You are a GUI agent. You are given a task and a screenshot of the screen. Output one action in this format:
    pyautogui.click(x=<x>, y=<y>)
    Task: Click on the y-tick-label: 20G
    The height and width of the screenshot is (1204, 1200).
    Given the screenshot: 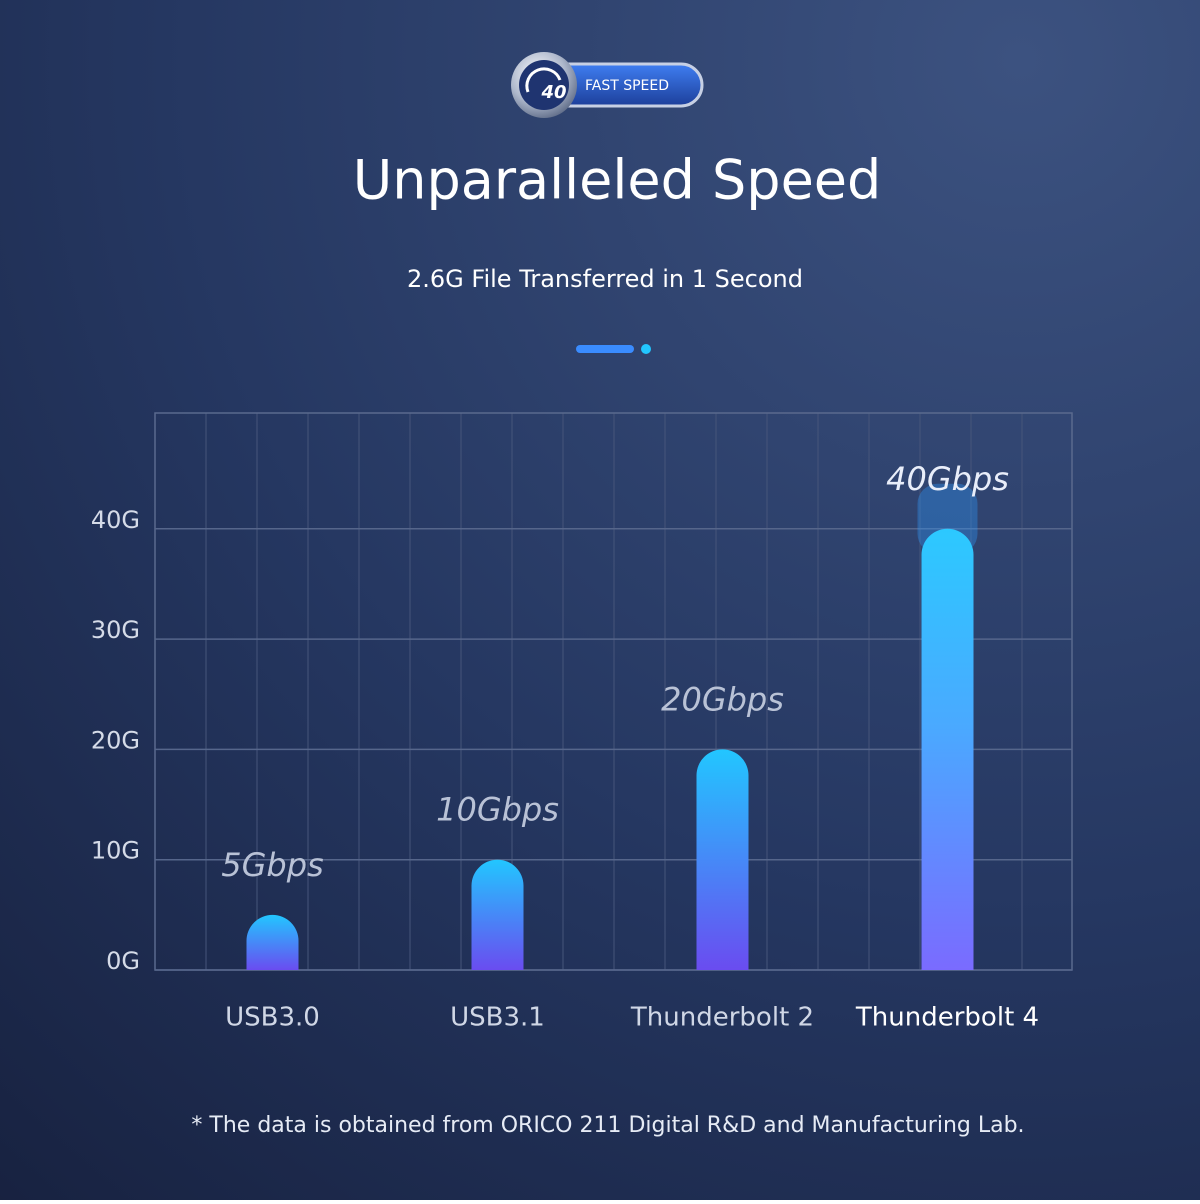 What is the action you would take?
    pyautogui.click(x=115, y=740)
    